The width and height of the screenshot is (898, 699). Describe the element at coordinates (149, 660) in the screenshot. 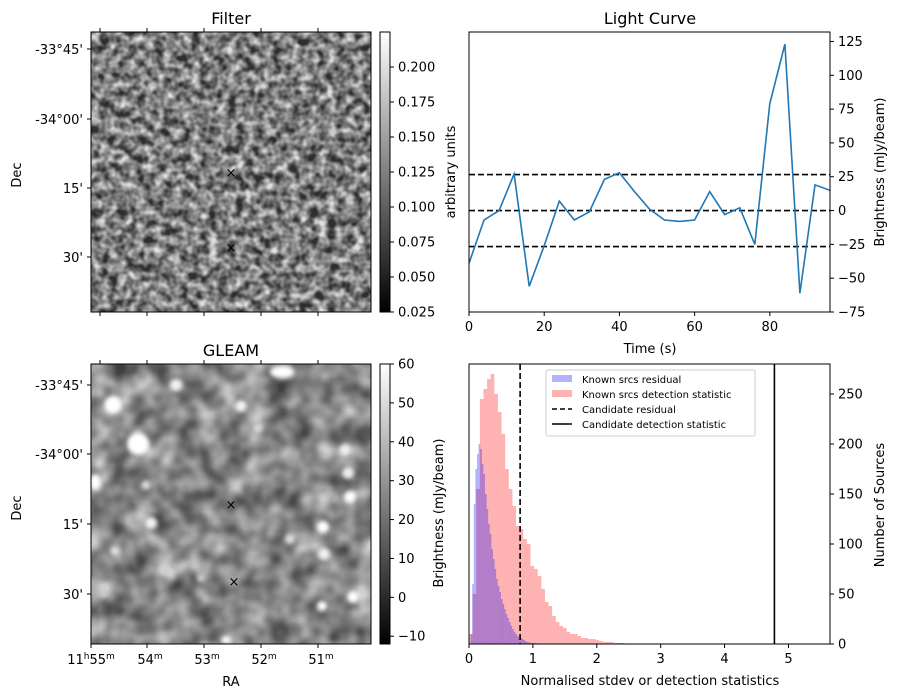

I see `gleam-ra-tick-label: 54m` at that location.